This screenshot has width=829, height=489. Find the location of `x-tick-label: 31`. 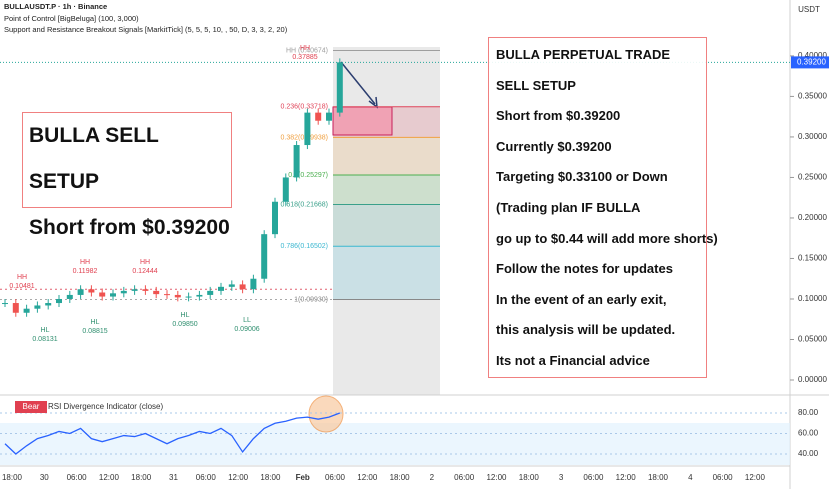

x-tick-label: 31 is located at coordinates (173, 477).